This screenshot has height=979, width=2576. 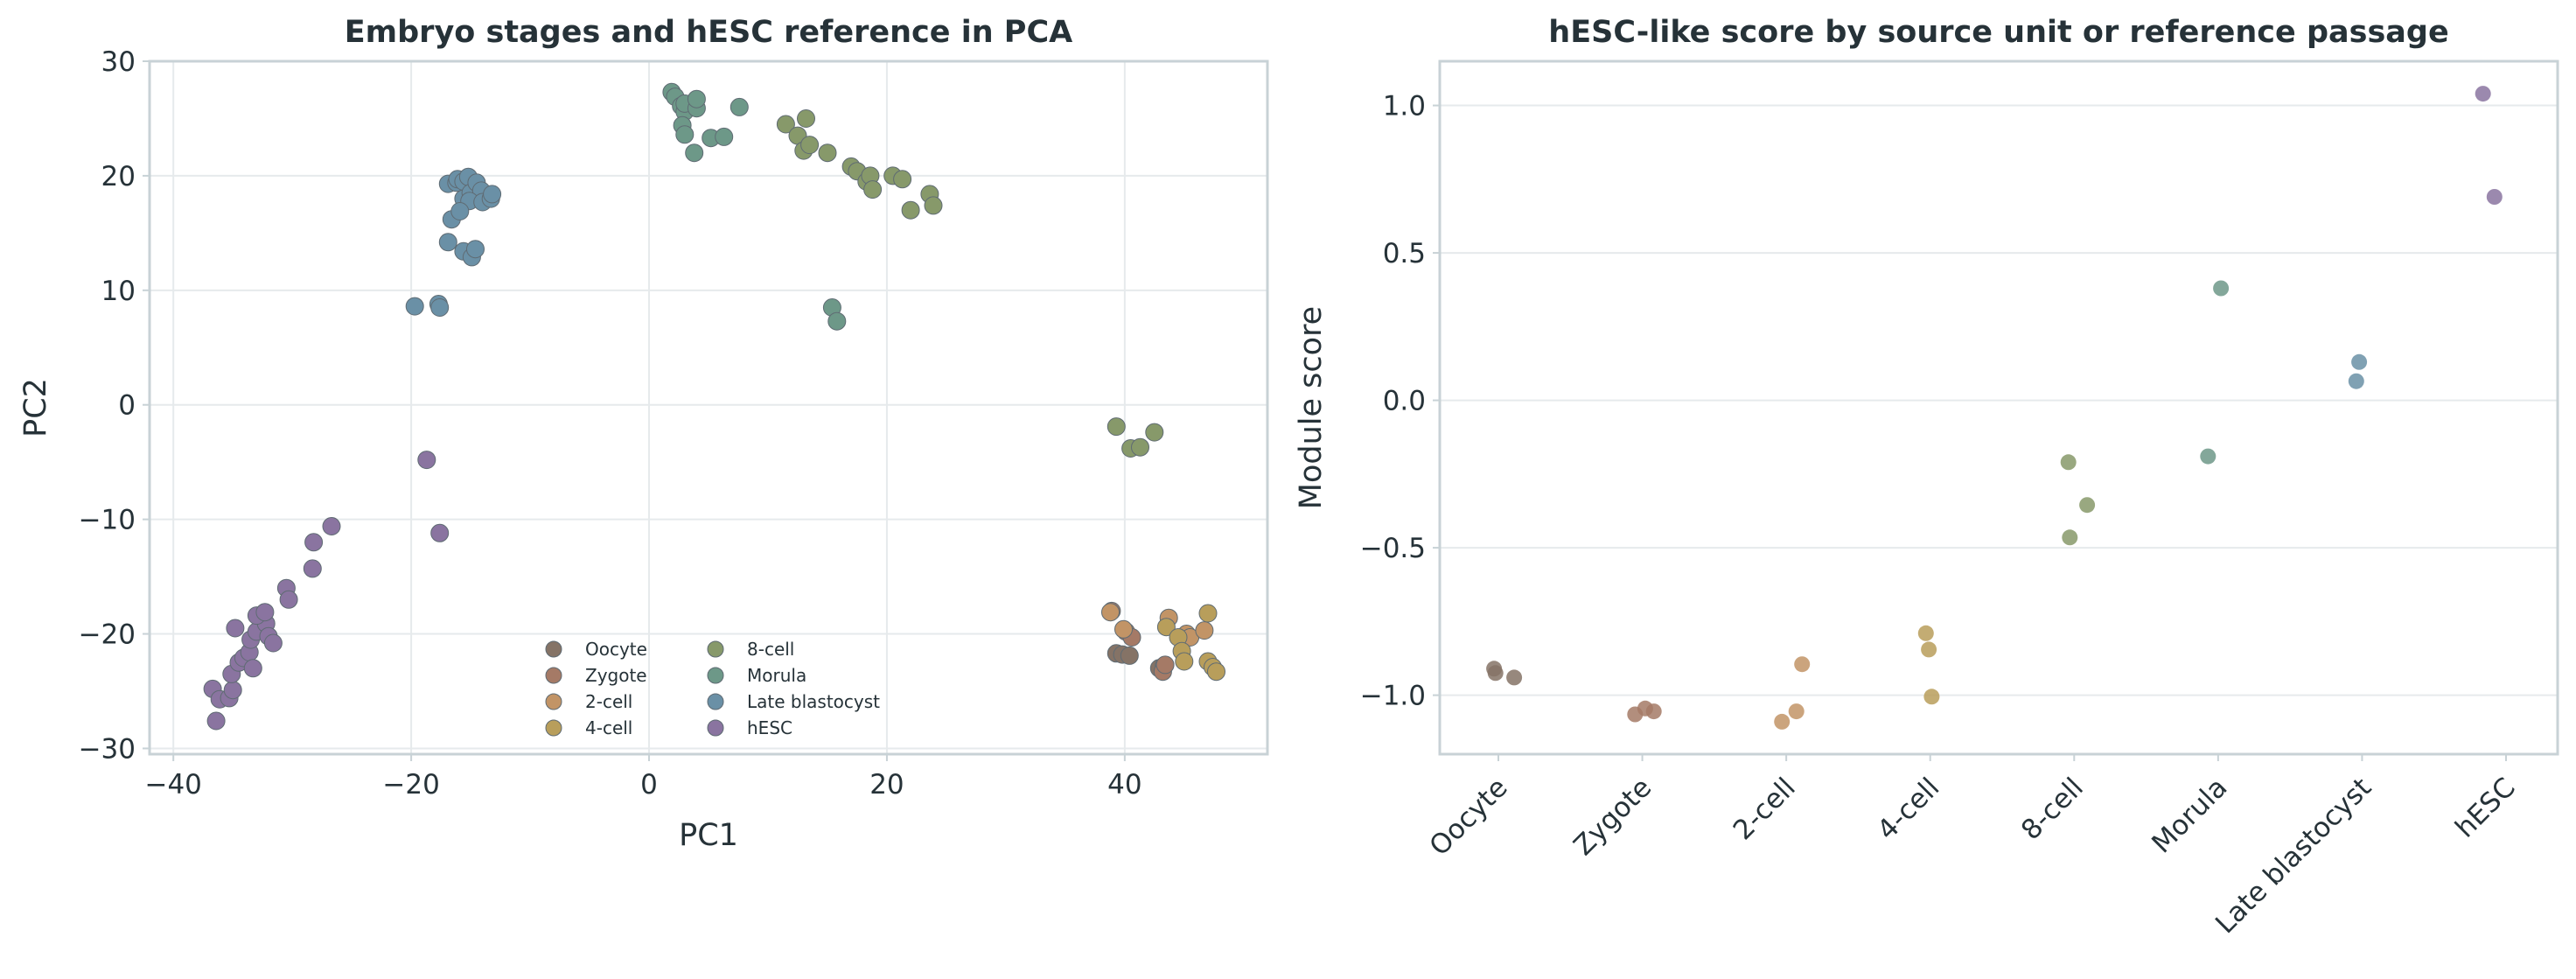 What do you see at coordinates (1404, 401) in the screenshot?
I see `score-y-tick-label: 0.0` at bounding box center [1404, 401].